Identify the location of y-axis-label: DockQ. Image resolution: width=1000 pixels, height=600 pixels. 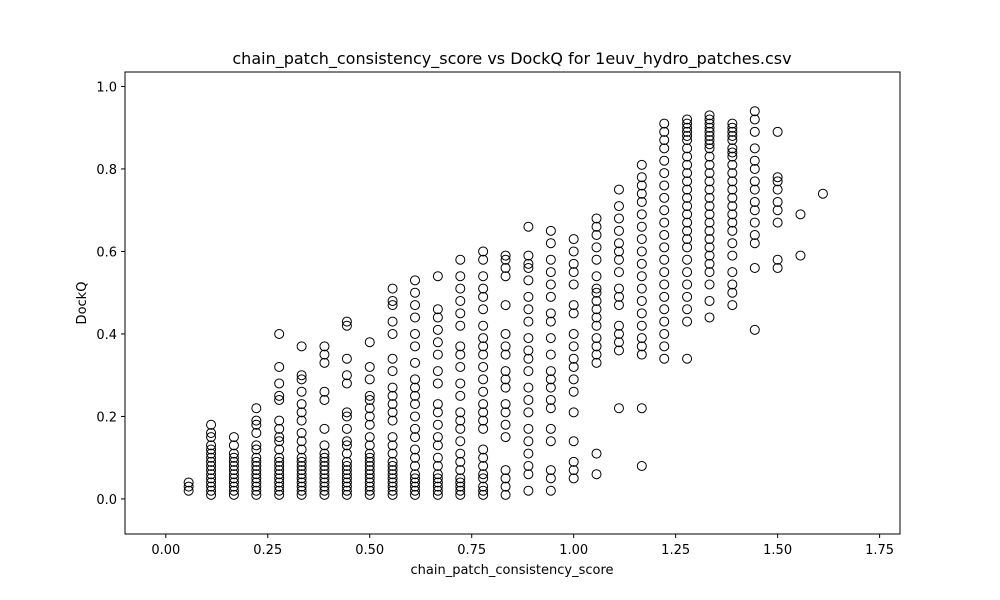
(82, 303).